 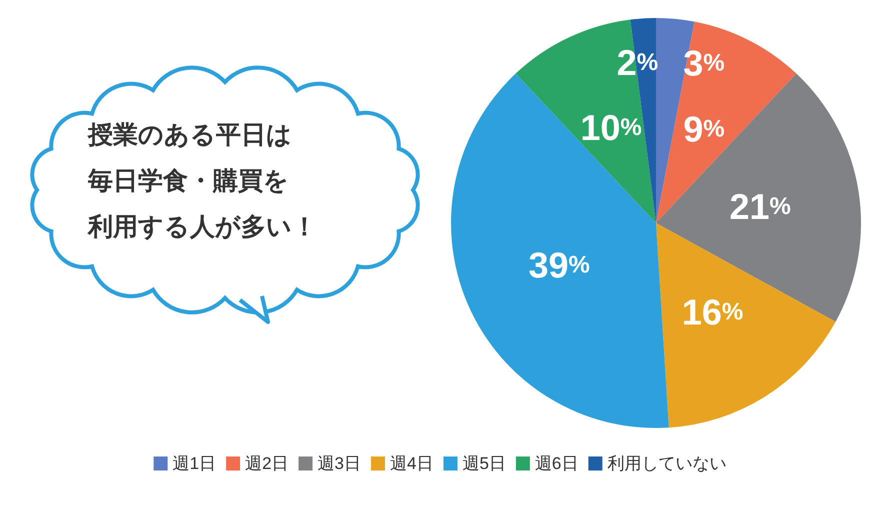 I want to click on legend-label: 週2日, so click(x=267, y=463).